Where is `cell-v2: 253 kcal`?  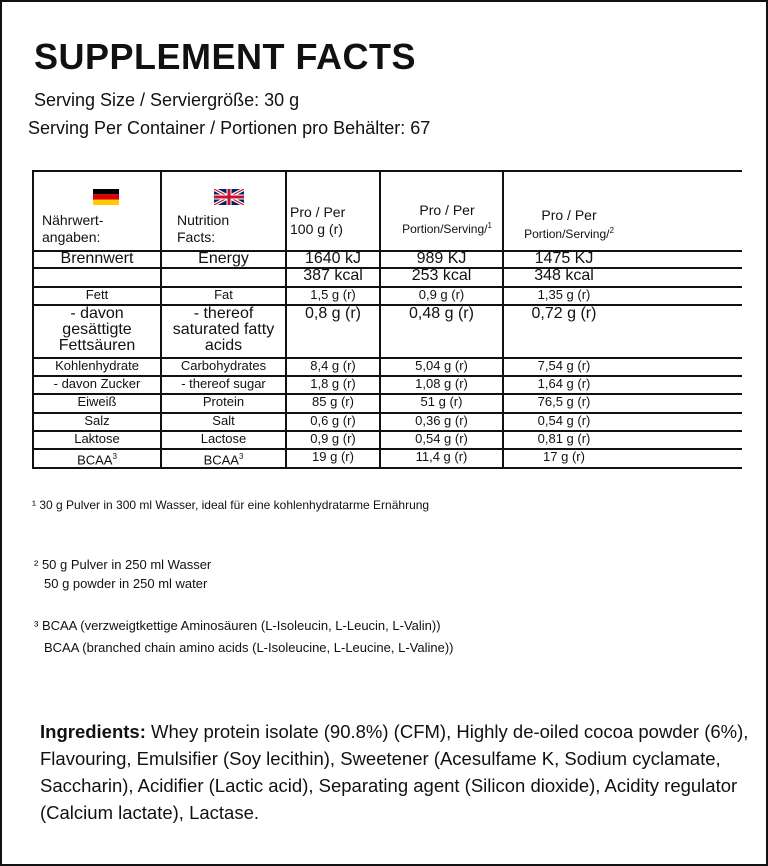
cell-v2: 253 kcal is located at coordinates (441, 275).